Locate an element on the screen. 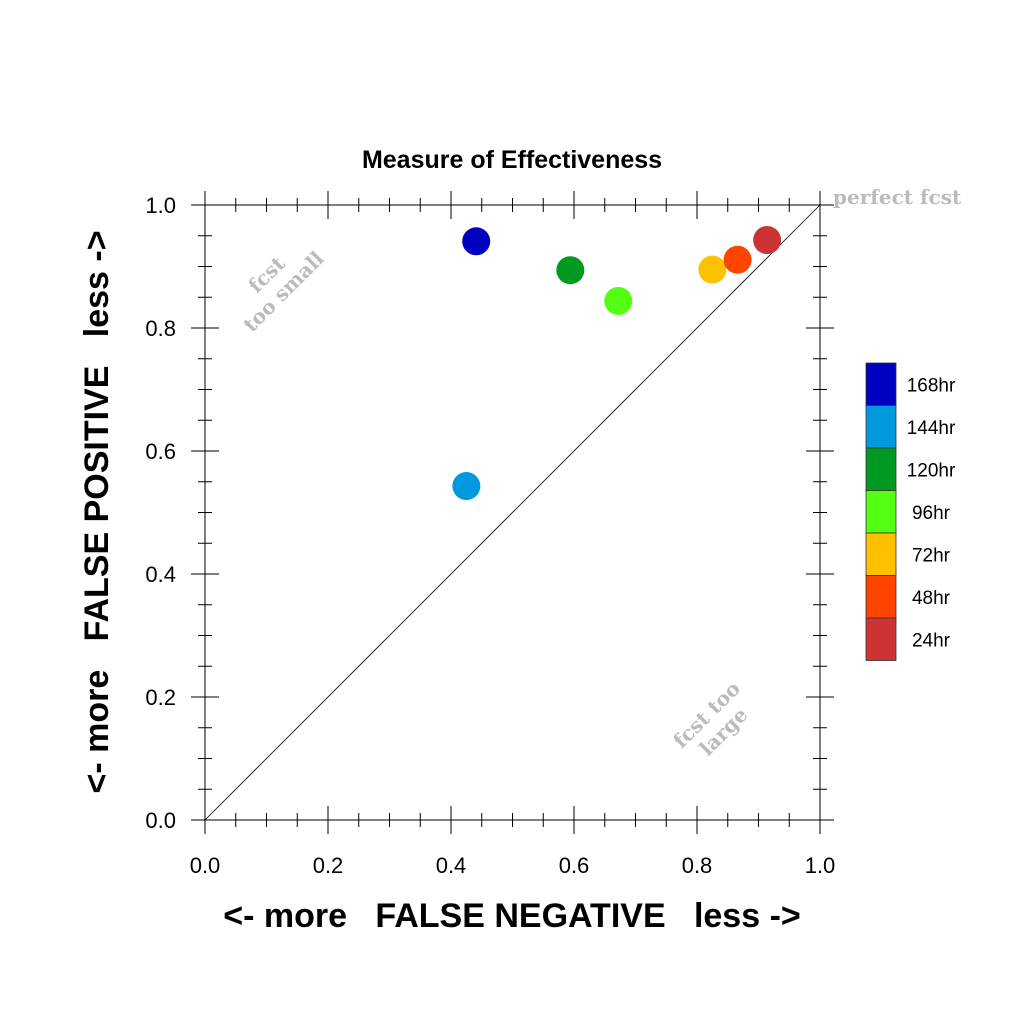  legend-swatch-144hr is located at coordinates (881, 427).